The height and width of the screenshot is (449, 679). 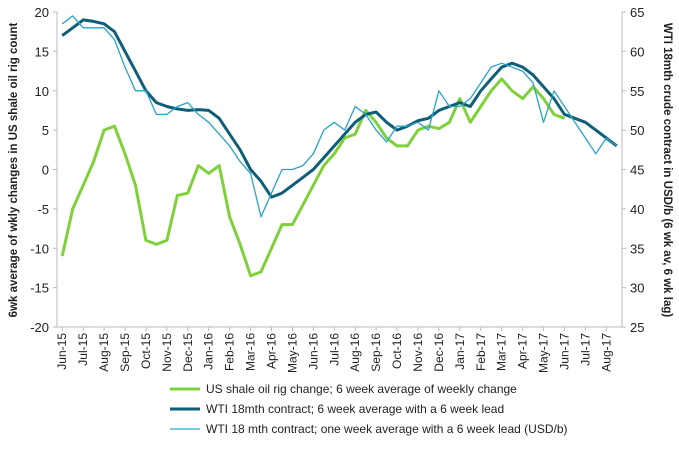 I want to click on y-tick-label: 20, so click(x=42, y=12).